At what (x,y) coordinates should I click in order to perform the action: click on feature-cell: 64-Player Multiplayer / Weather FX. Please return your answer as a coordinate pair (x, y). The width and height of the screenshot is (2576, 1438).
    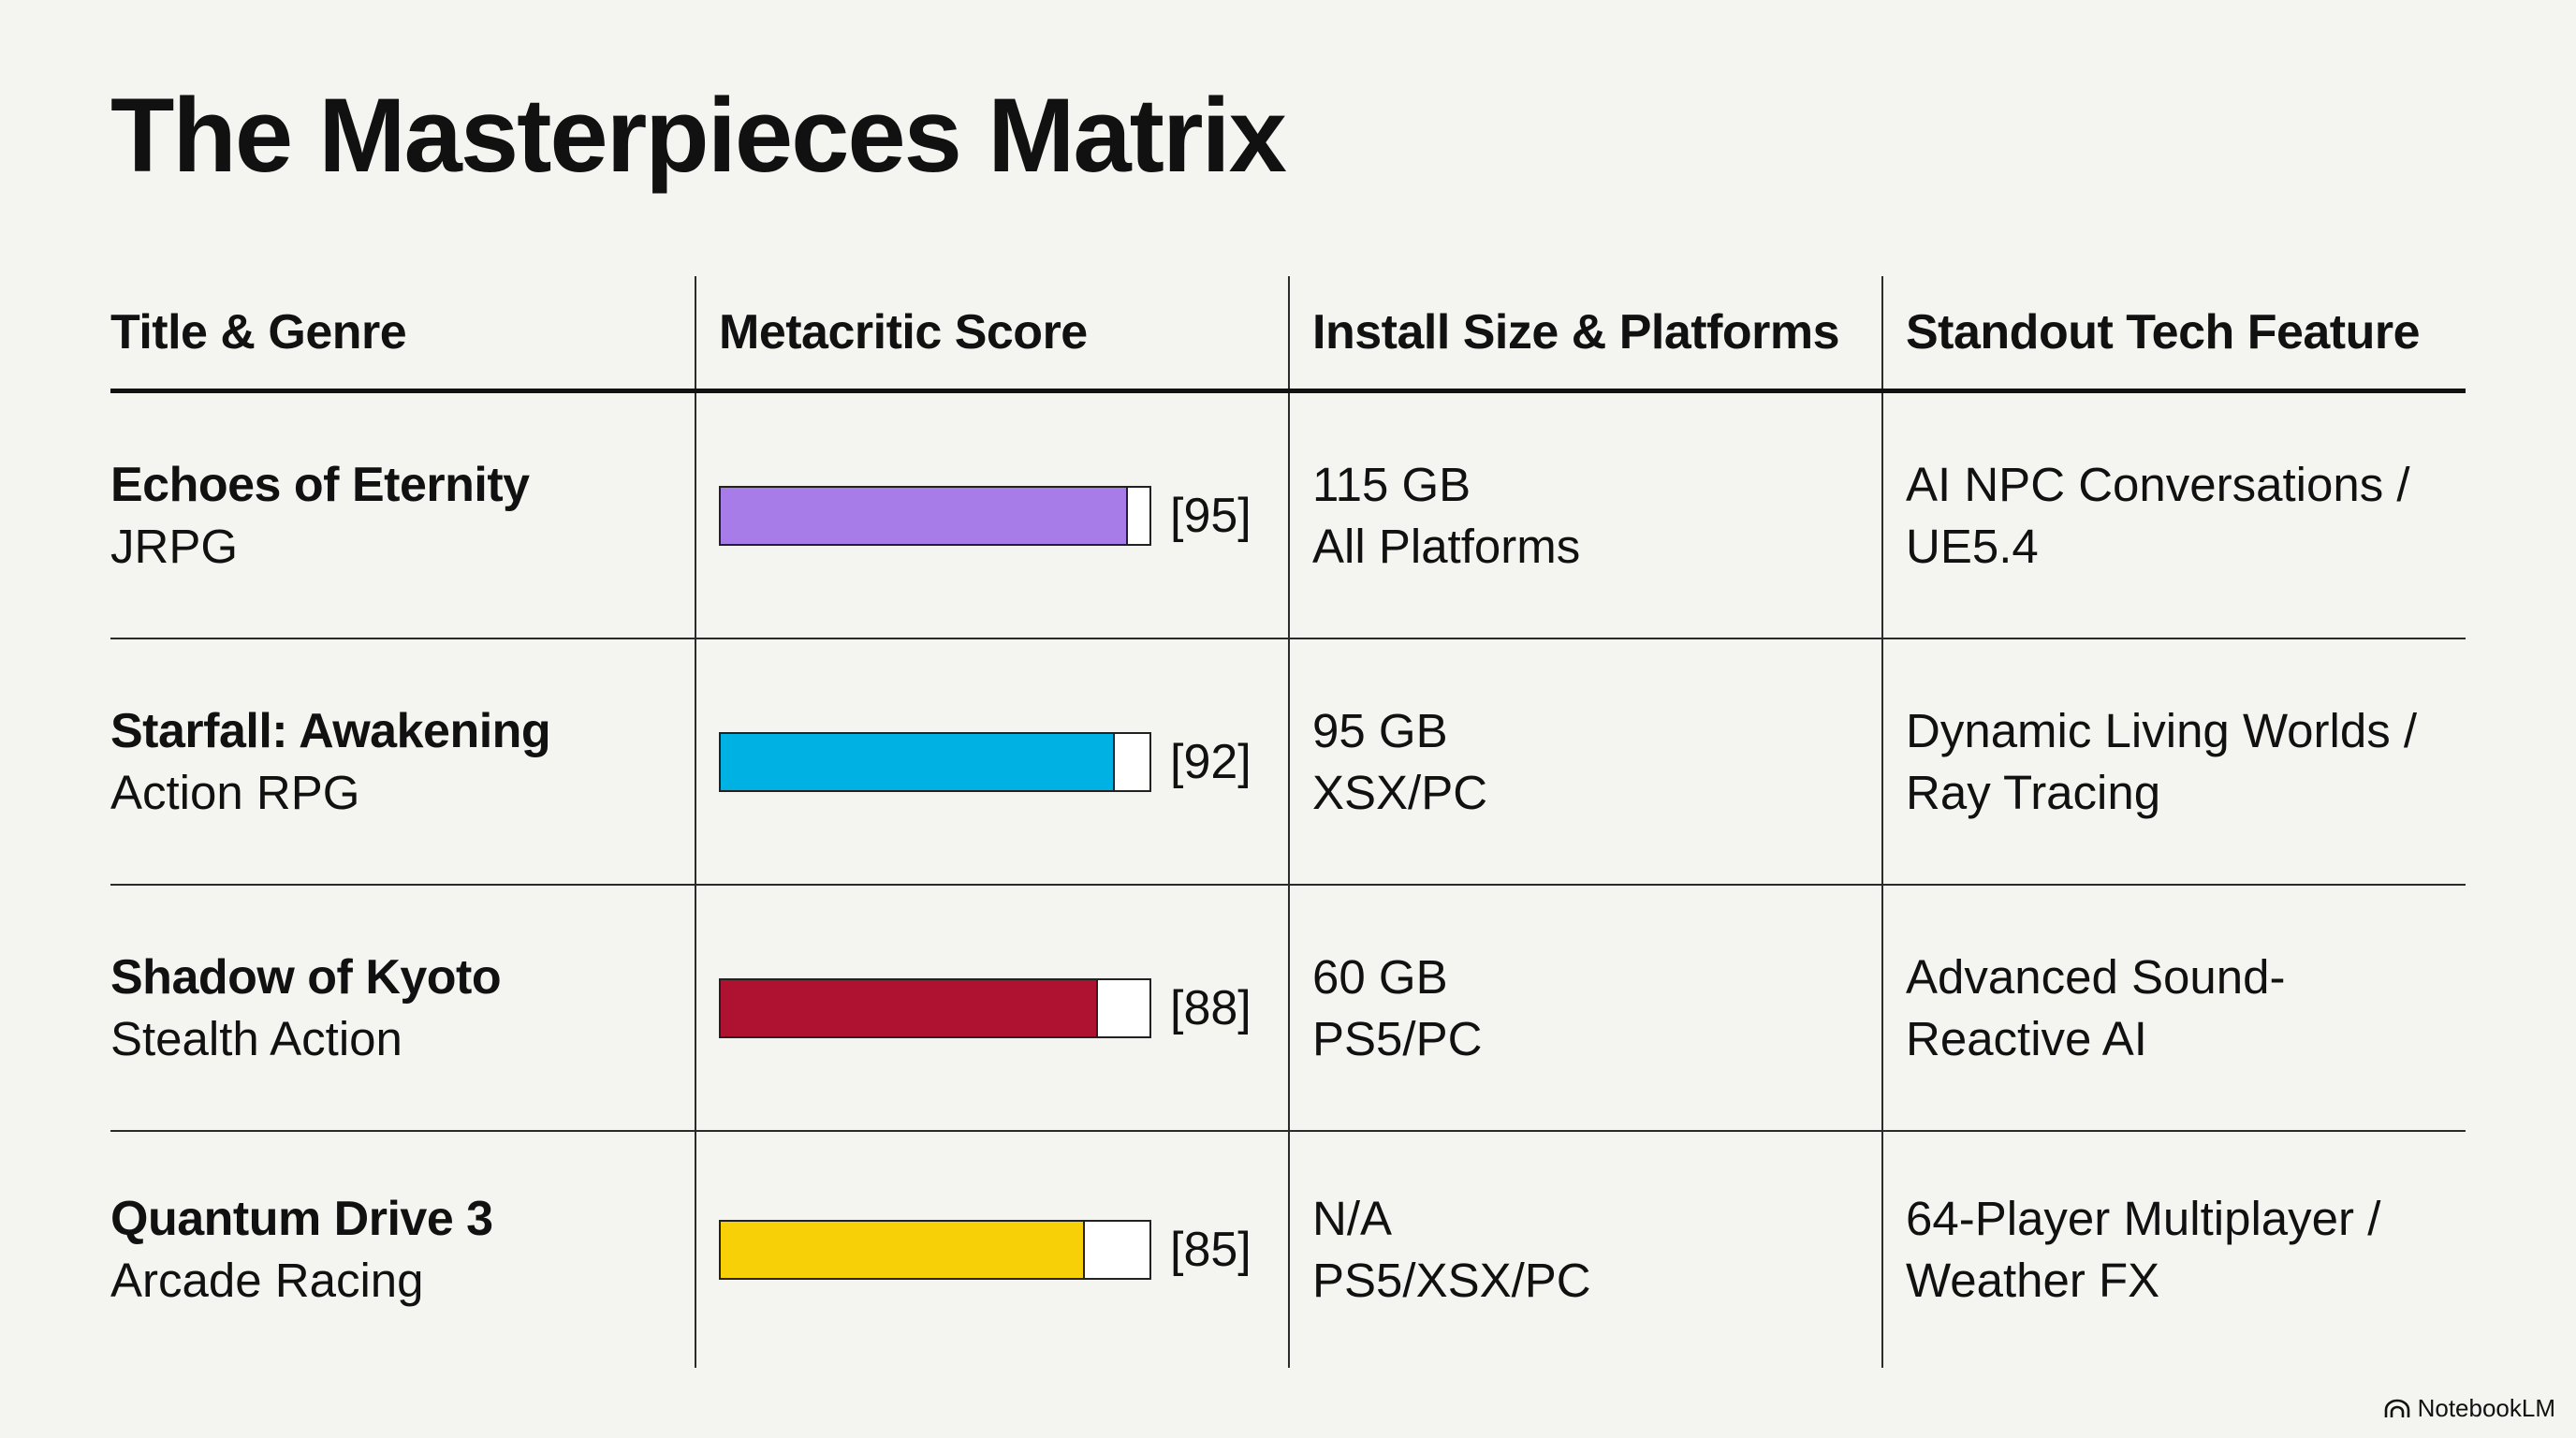
    Looking at the image, I should click on (2173, 1250).